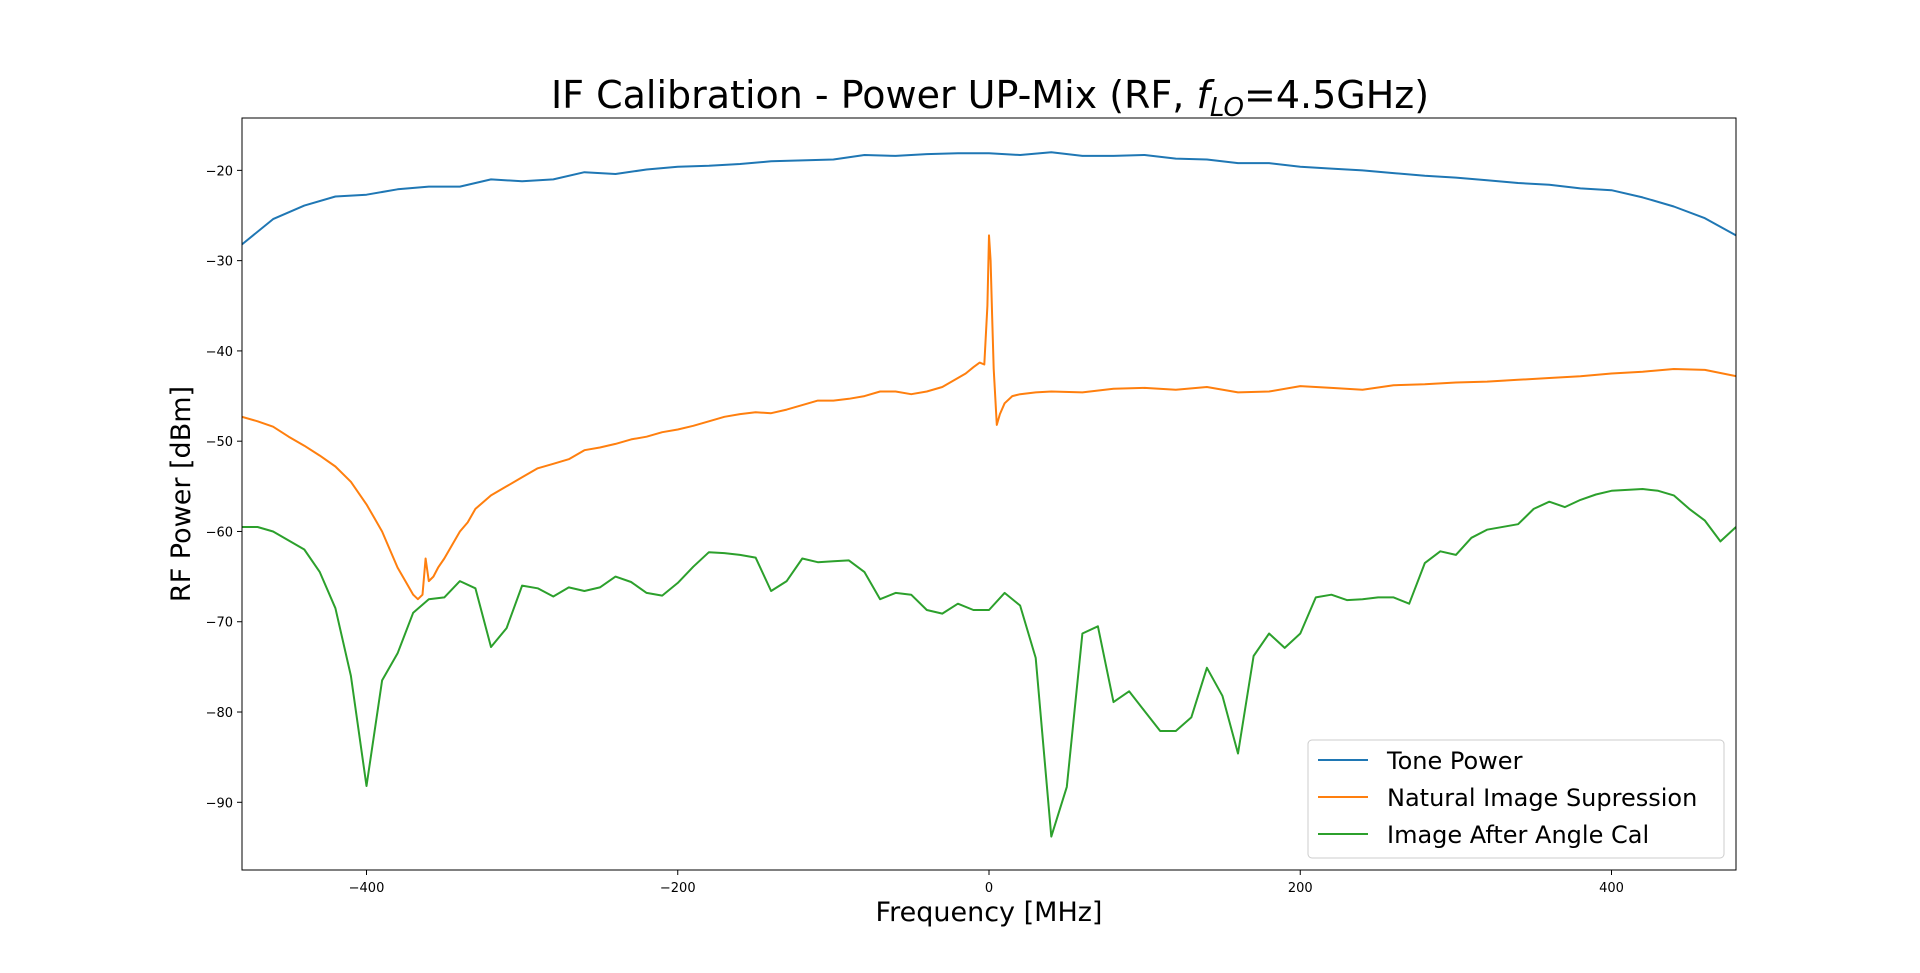  What do you see at coordinates (219, 623) in the screenshot?
I see `y-tick-label: −70` at bounding box center [219, 623].